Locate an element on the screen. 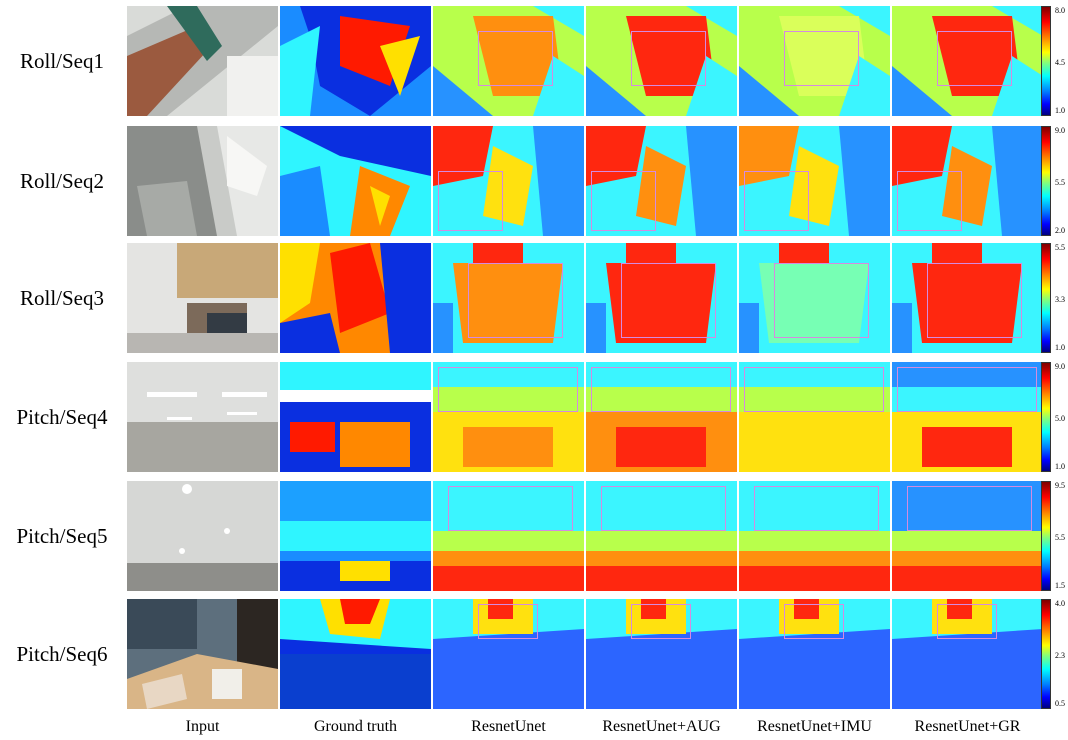 The width and height of the screenshot is (1068, 740). colorbar-tick-label: 2.0 is located at coordinates (1060, 230).